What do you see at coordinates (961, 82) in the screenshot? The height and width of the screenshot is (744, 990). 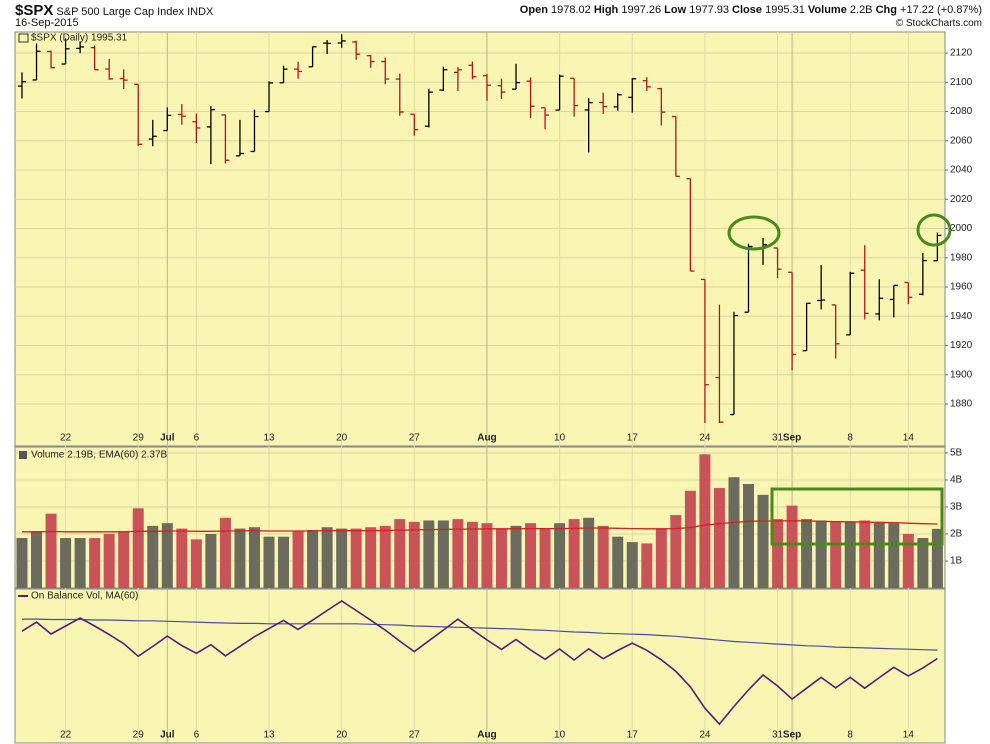 I see `y-tick-label: 2100` at bounding box center [961, 82].